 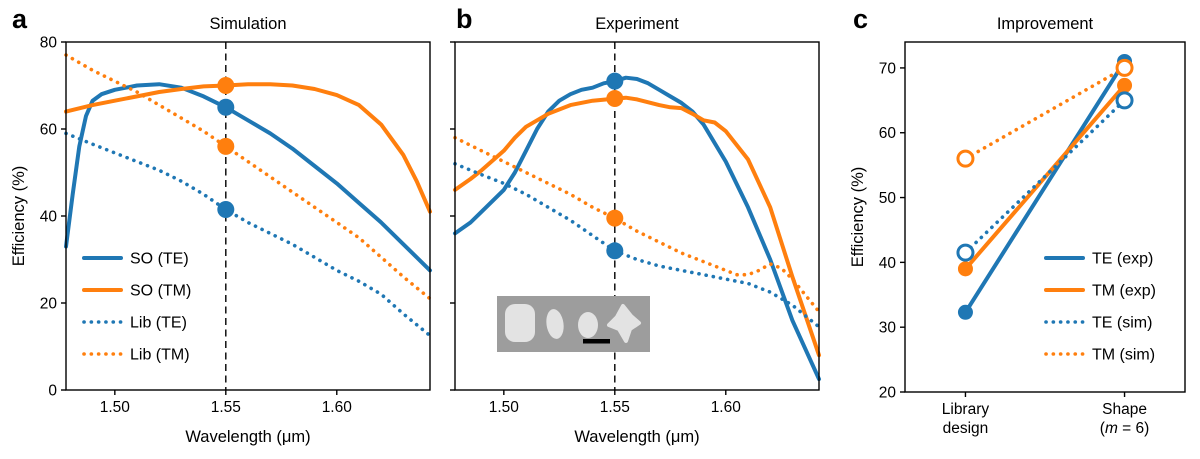 I want to click on panel-letter-b: b, so click(x=464, y=19).